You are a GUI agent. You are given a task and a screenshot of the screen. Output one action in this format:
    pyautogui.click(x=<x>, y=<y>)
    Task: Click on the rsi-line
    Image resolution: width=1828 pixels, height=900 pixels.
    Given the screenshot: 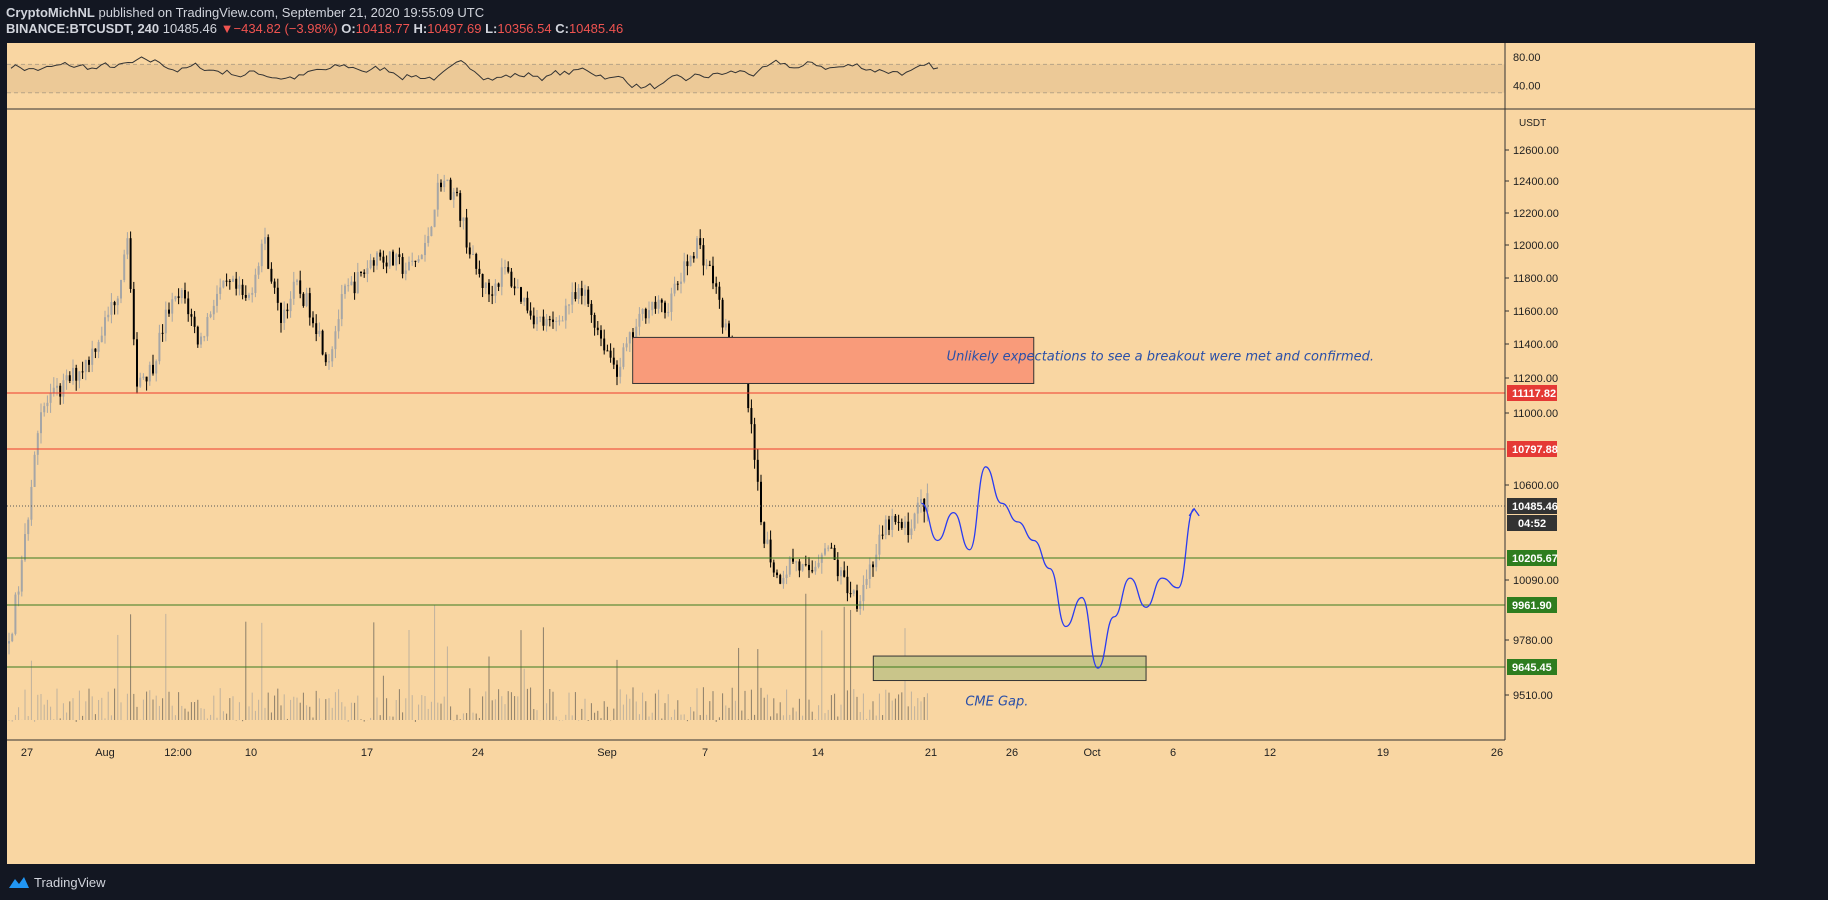 What is the action you would take?
    pyautogui.click(x=474, y=73)
    